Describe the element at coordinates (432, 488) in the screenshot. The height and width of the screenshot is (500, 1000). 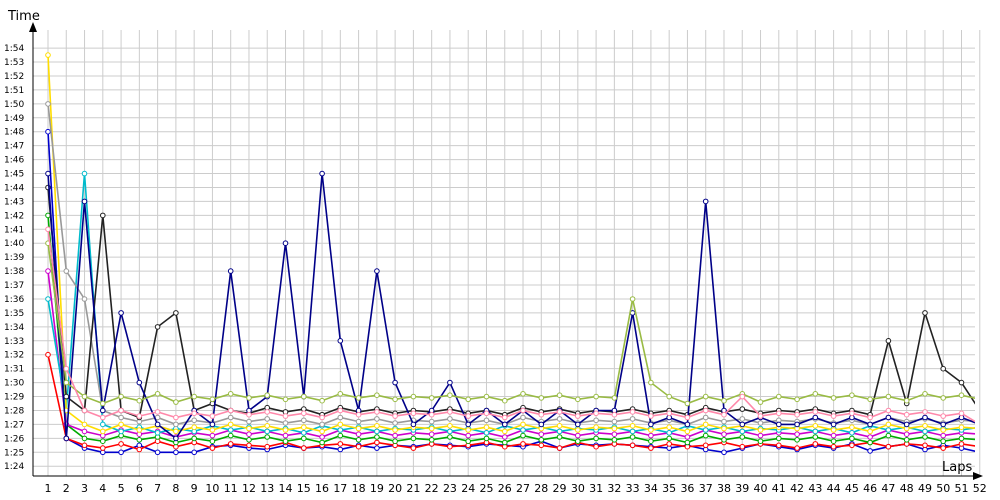
I see `x-tick-label: 22` at that location.